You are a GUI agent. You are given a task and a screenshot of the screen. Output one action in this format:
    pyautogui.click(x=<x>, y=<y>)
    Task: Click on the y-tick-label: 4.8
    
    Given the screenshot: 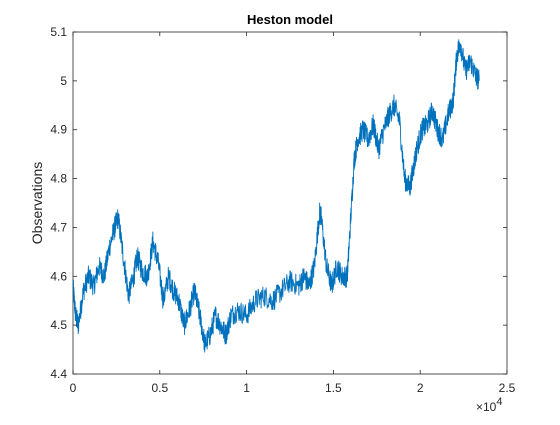 What is the action you would take?
    pyautogui.click(x=58, y=179)
    